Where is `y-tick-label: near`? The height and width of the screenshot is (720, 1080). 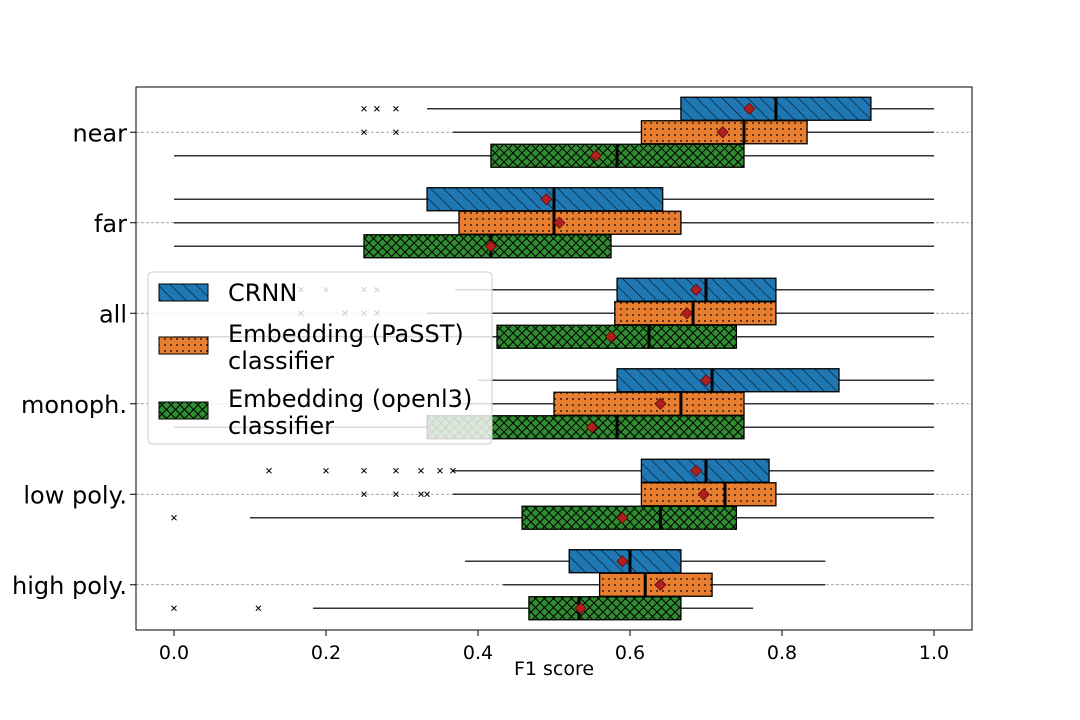
y-tick-label: near is located at coordinates (99, 133).